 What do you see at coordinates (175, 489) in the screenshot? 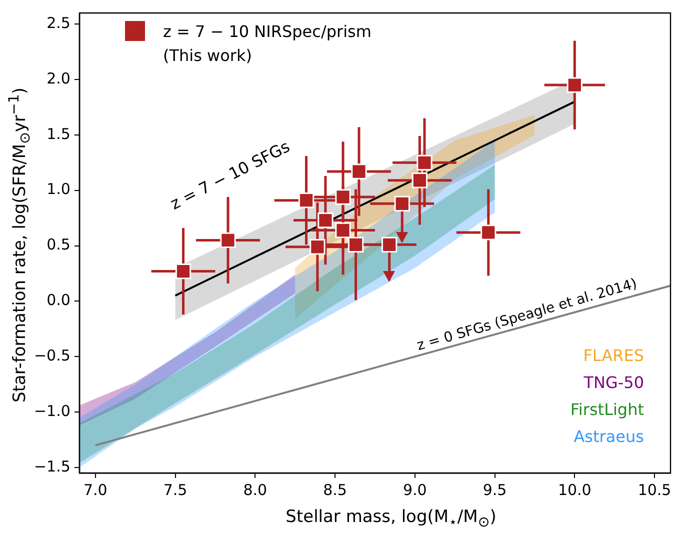
I see `x-tick-label: 7.5` at bounding box center [175, 489].